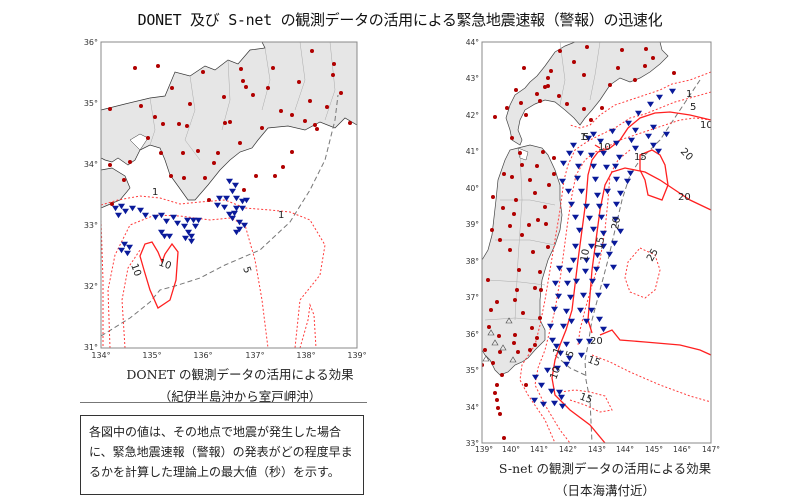 The height and width of the screenshot is (501, 800). I want to click on right-map-caption: S-net の観測データの活用による効果 （日本海溝付近）, so click(605, 478).